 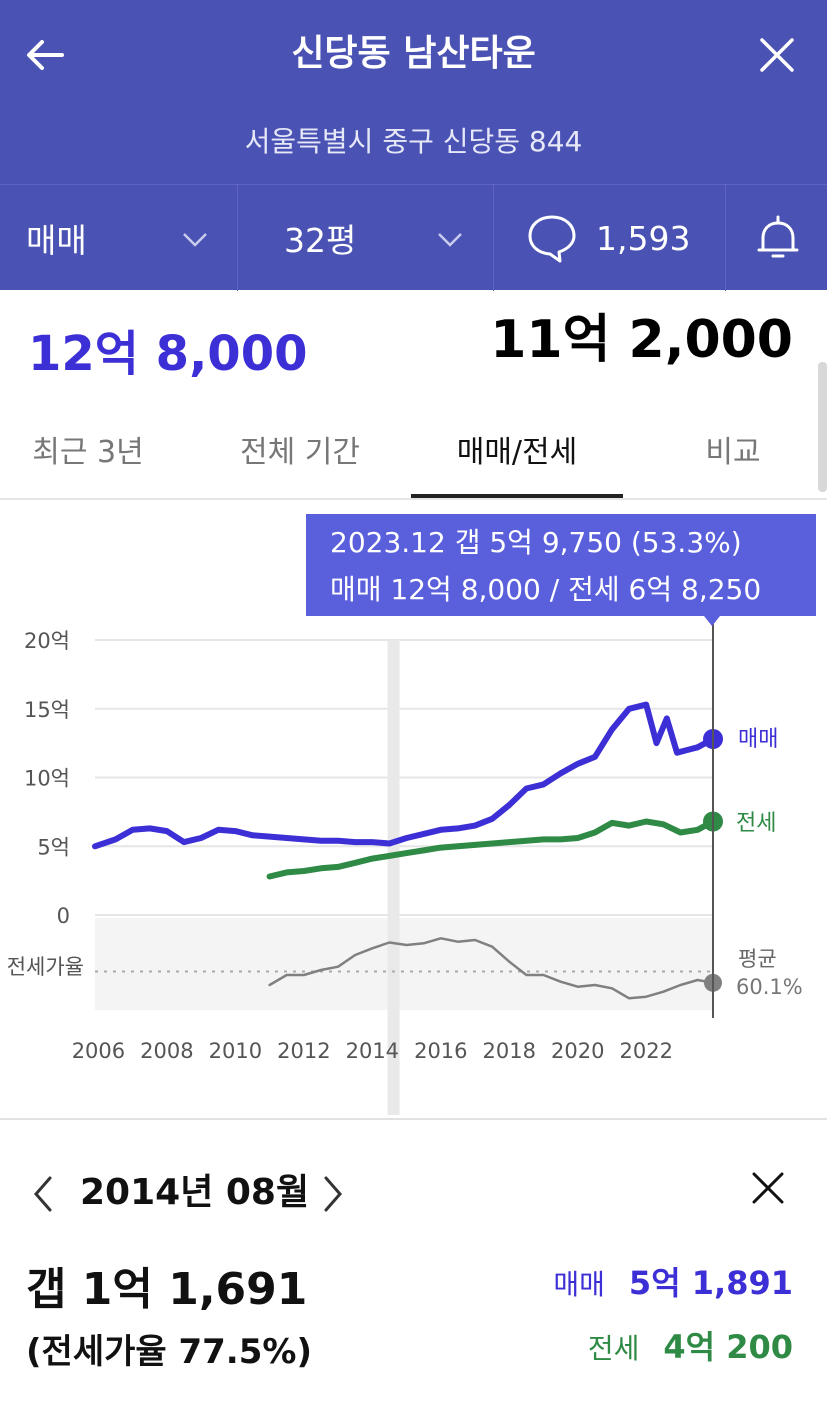 I want to click on comment-count: 1,593, so click(x=643, y=238).